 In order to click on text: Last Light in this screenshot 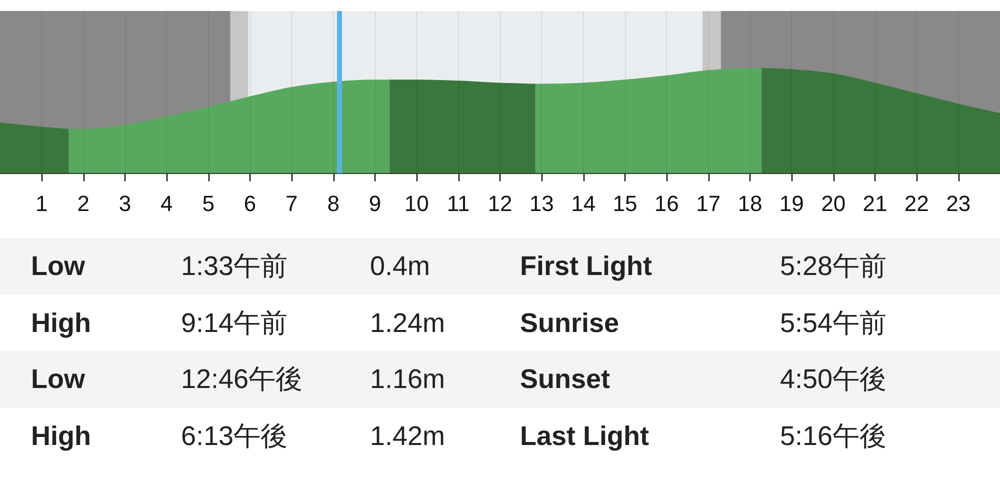, I will do `click(584, 436)`.